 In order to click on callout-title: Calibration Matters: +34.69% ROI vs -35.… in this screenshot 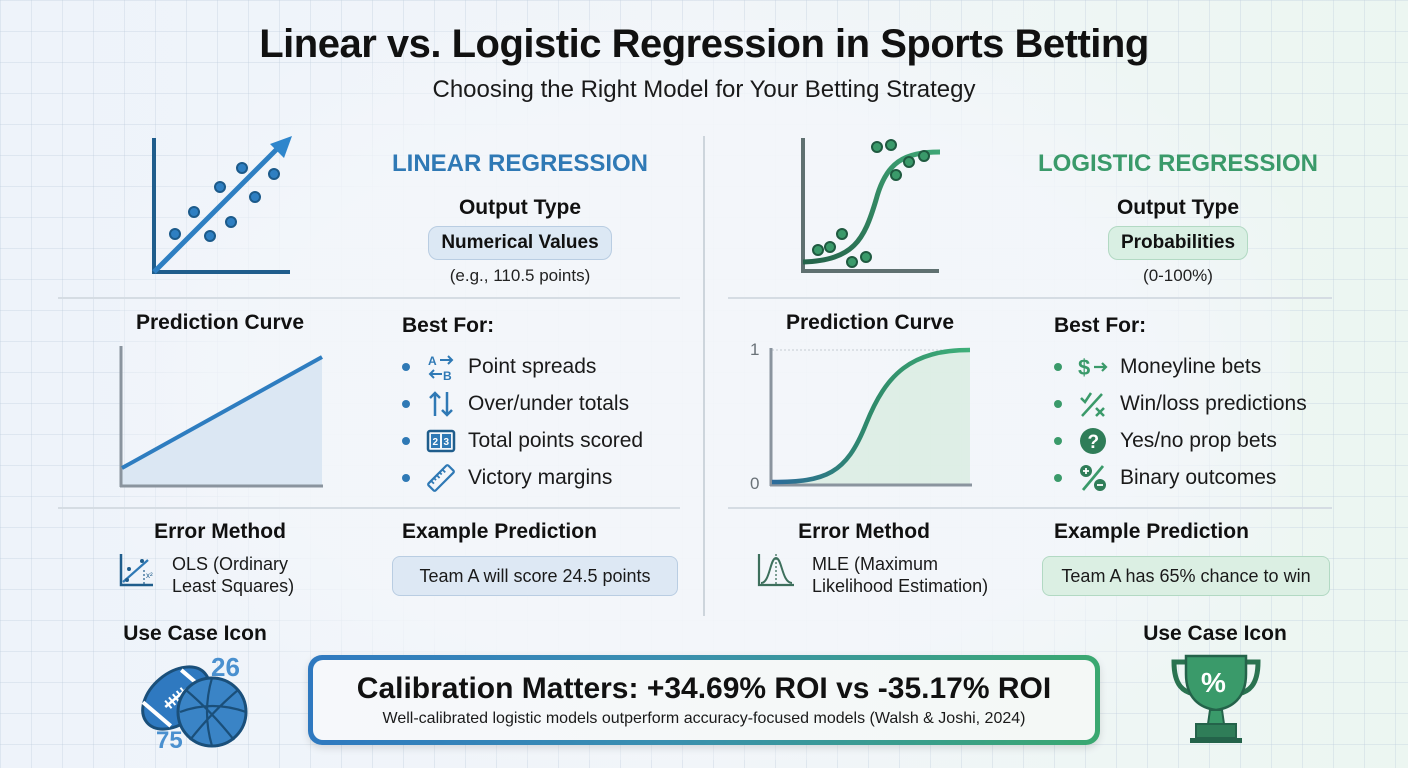, I will do `click(704, 688)`.